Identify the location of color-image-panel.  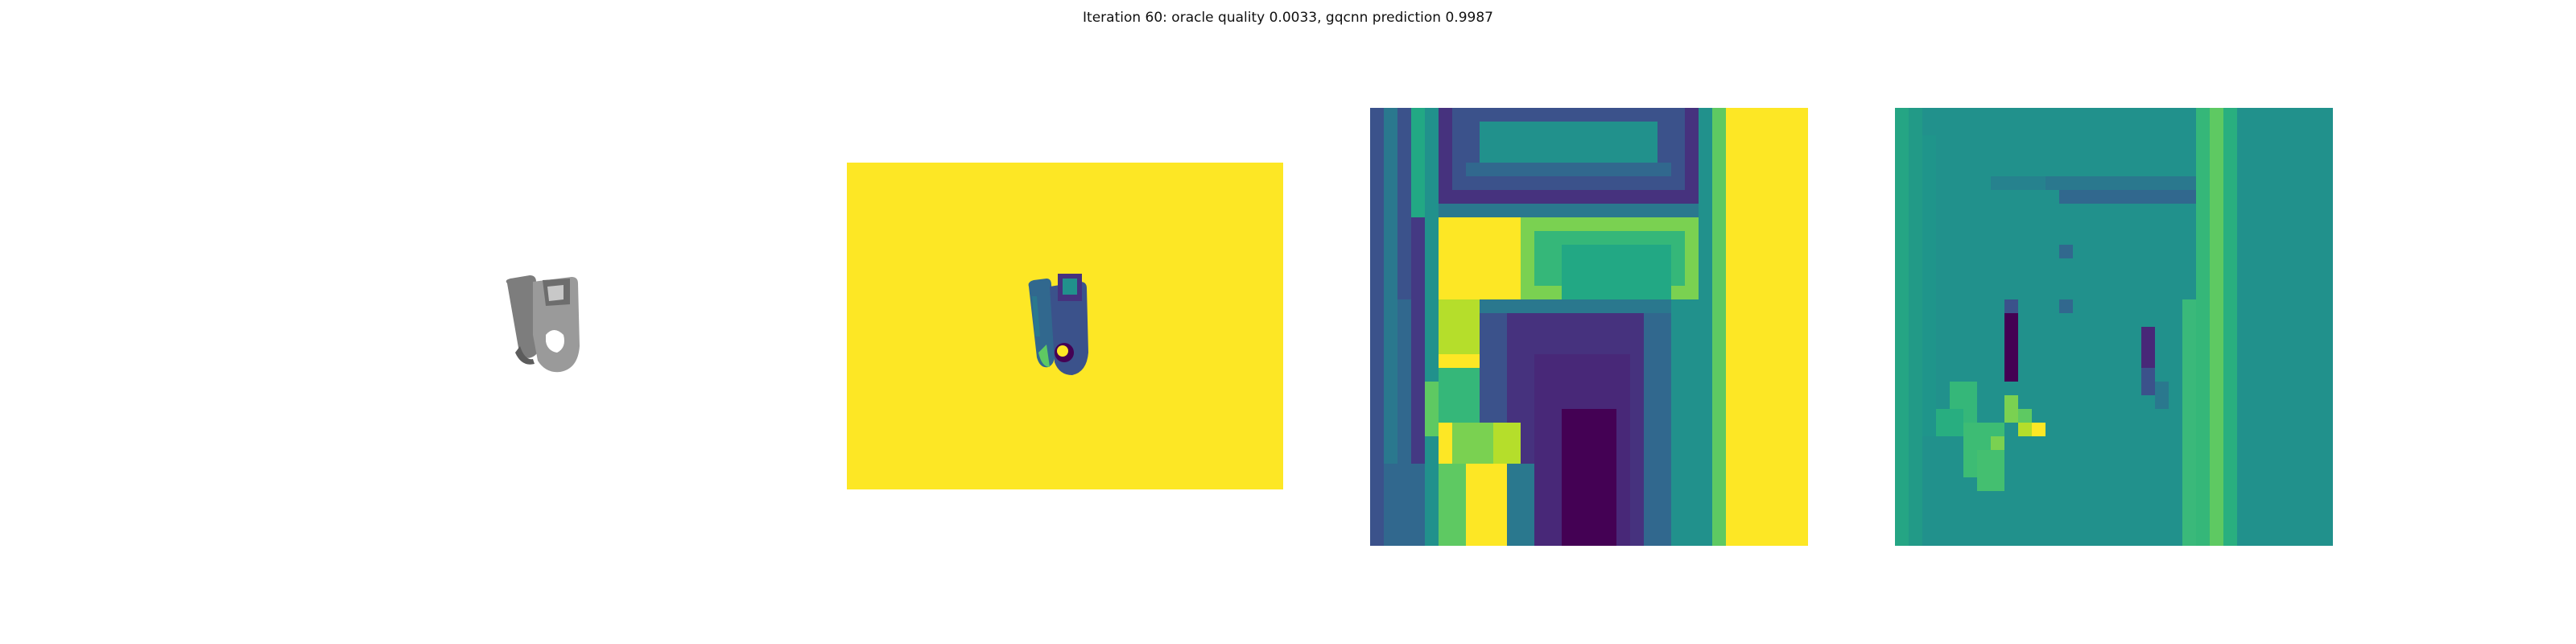
(539, 322).